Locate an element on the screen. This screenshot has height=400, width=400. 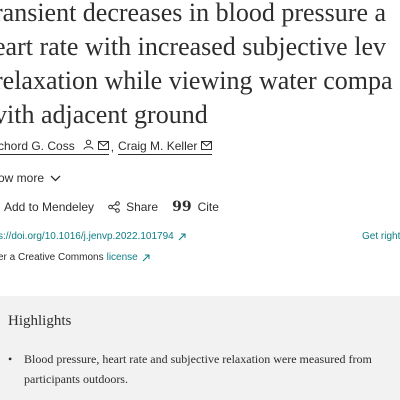
title-line: ransient decreases in blood pressure a is located at coordinates (193, 13).